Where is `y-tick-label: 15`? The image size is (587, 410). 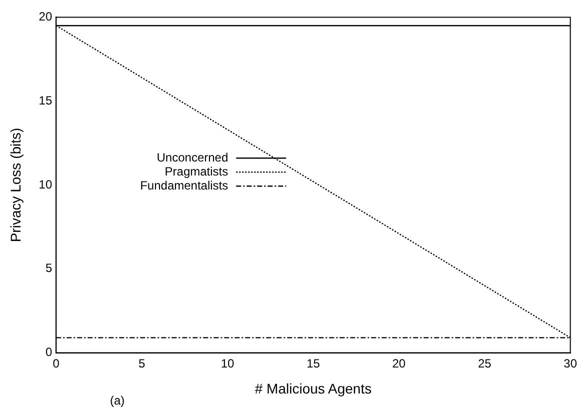
y-tick-label: 15 is located at coordinates (45, 100).